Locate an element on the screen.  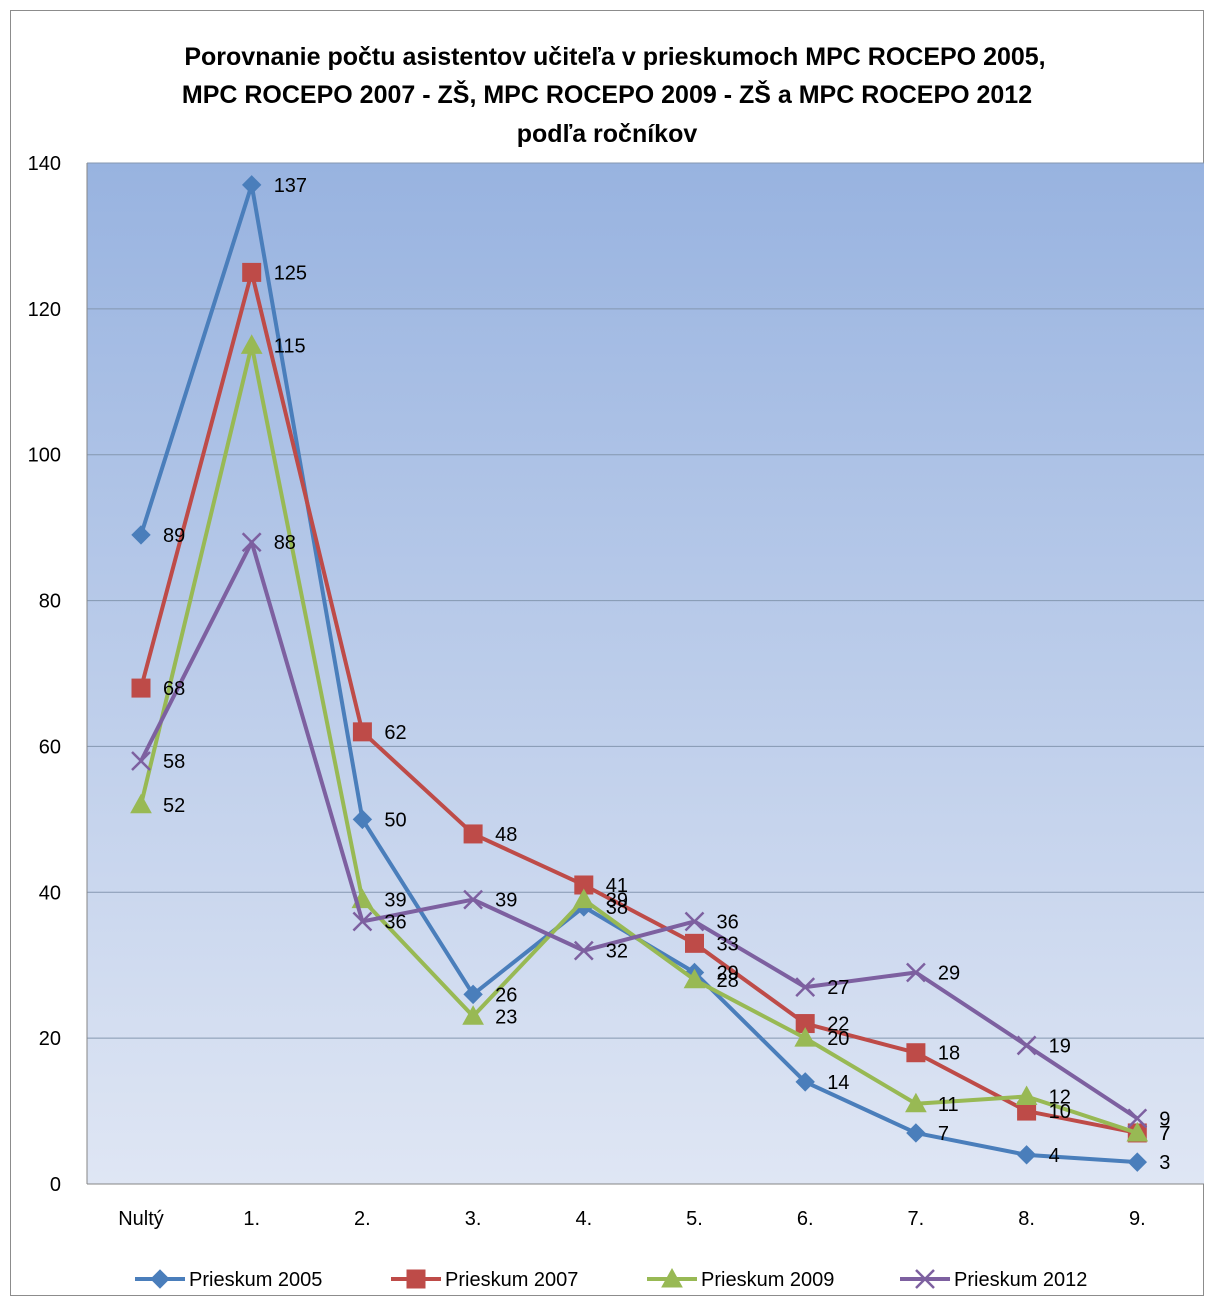
data-label: 33 is located at coordinates (728, 944).